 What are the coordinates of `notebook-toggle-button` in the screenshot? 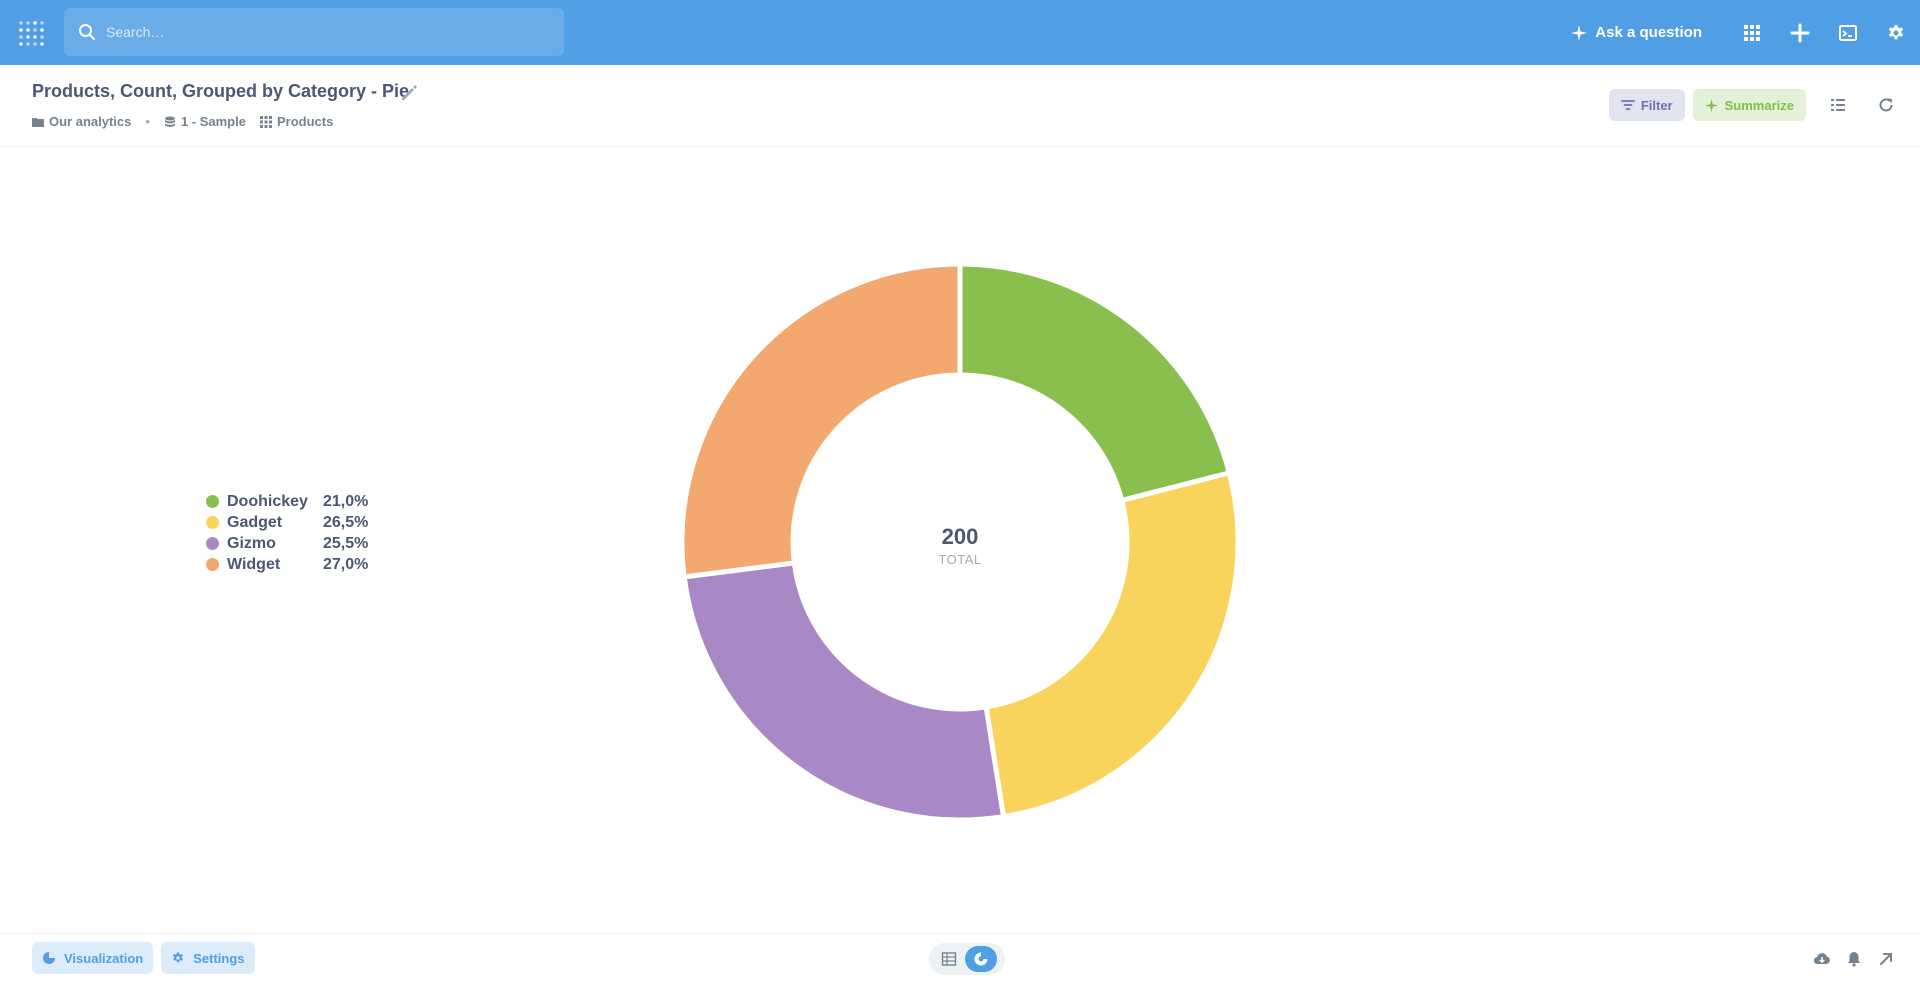 It's located at (1838, 105).